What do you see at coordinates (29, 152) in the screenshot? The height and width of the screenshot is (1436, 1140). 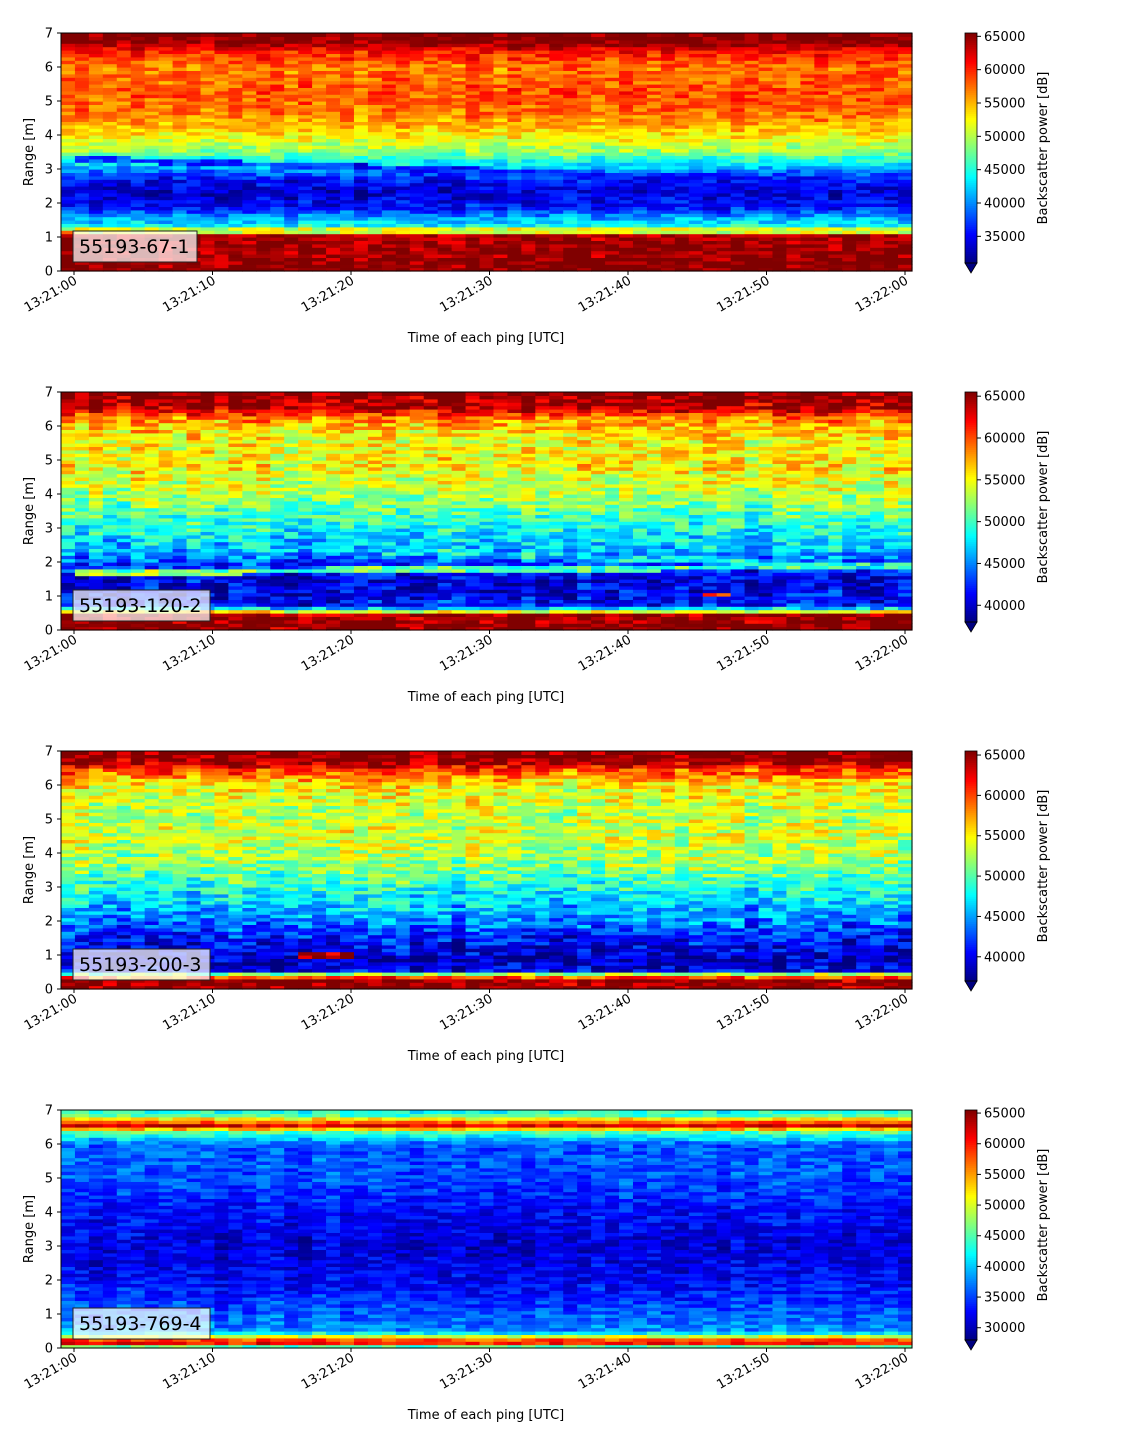 I see `y-axis-label: Range [m]` at bounding box center [29, 152].